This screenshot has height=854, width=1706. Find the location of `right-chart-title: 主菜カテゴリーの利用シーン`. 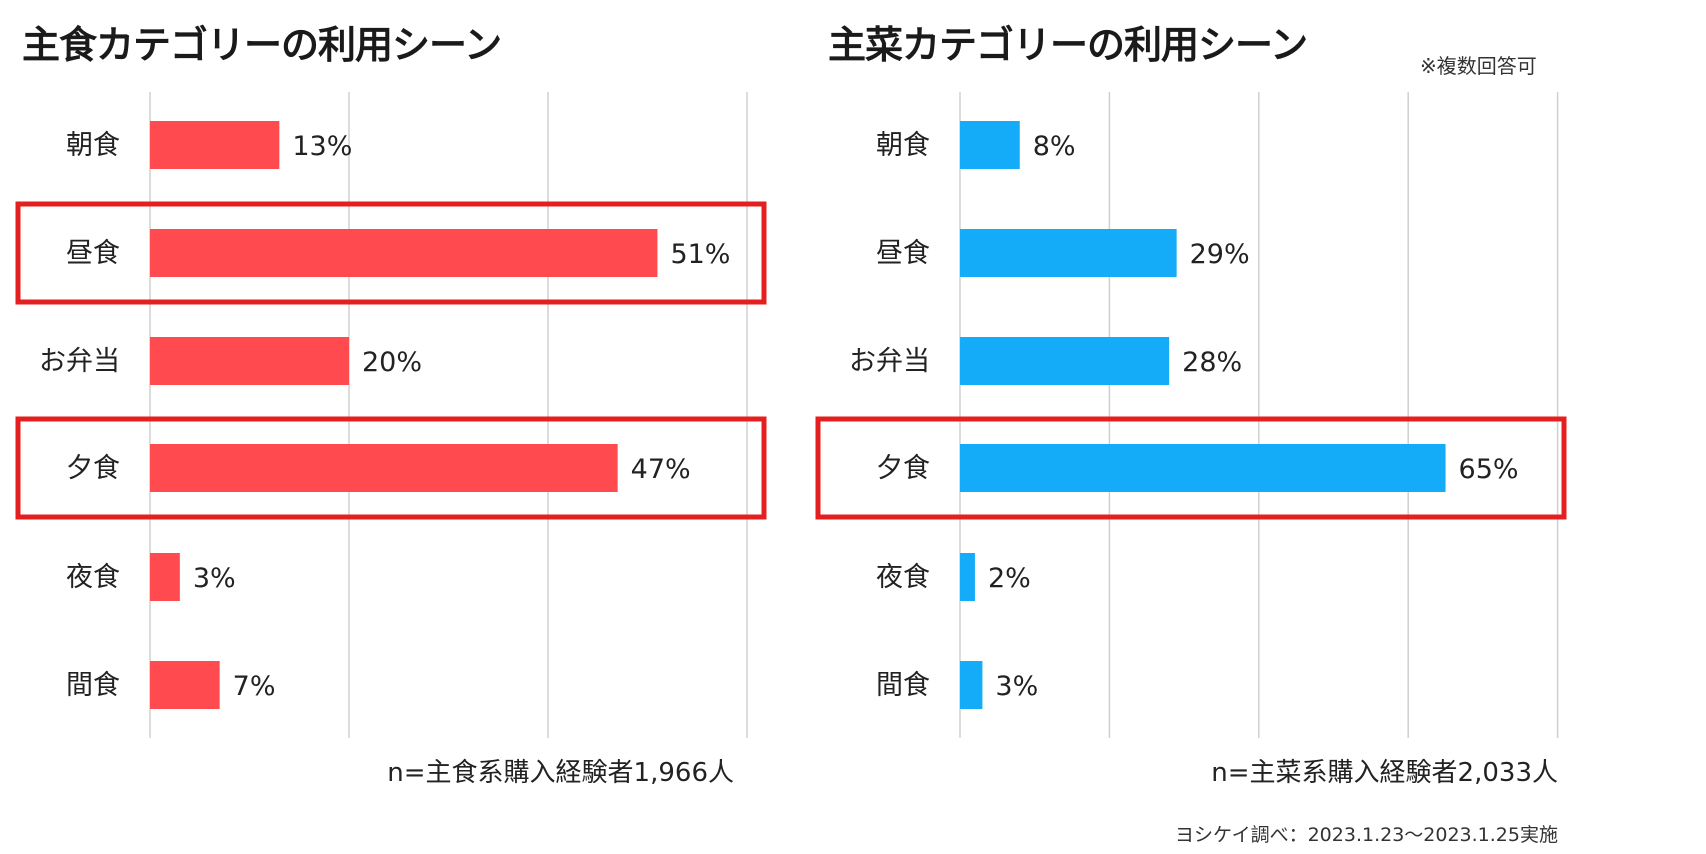

right-chart-title: 主菜カテゴリーの利用シーン is located at coordinates (1068, 45).